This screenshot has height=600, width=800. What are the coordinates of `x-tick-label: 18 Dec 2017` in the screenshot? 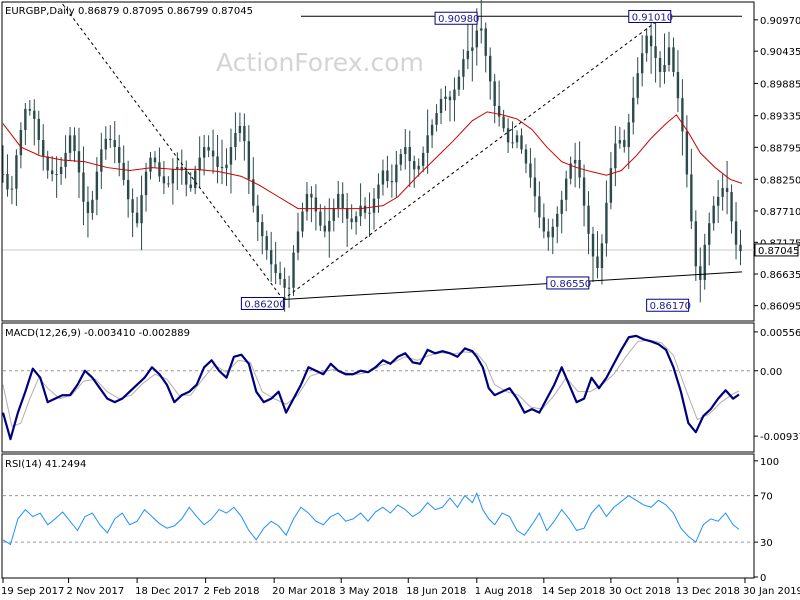 It's located at (167, 591).